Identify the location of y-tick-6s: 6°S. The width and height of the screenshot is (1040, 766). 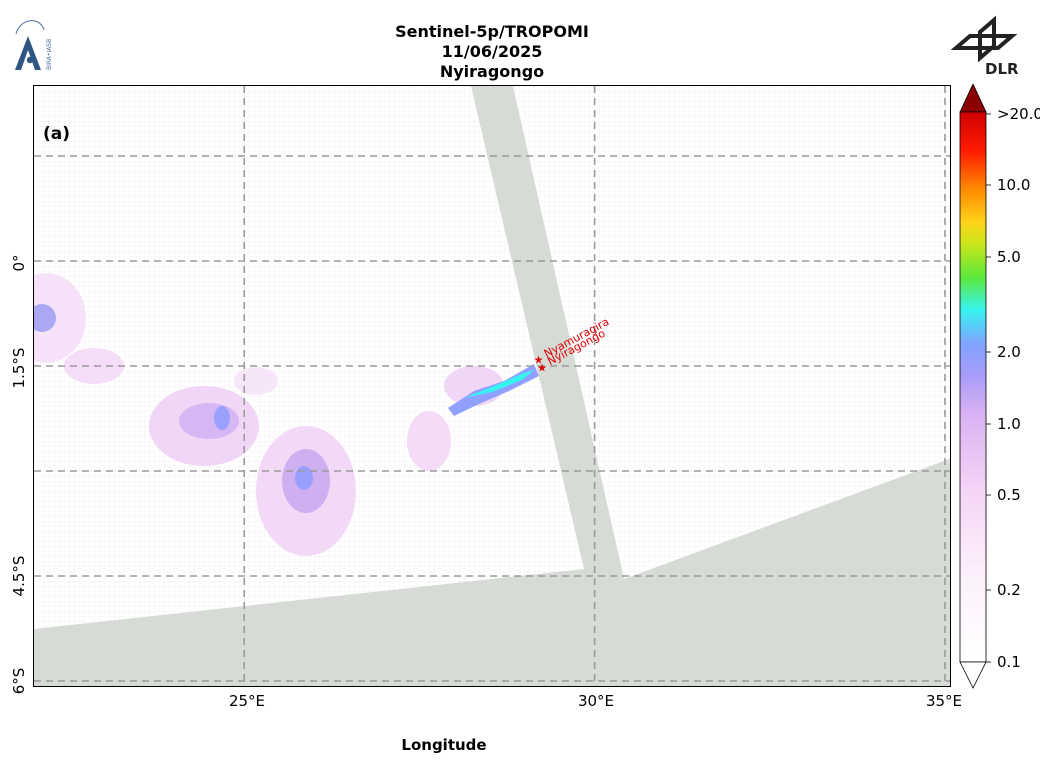
(19, 681).